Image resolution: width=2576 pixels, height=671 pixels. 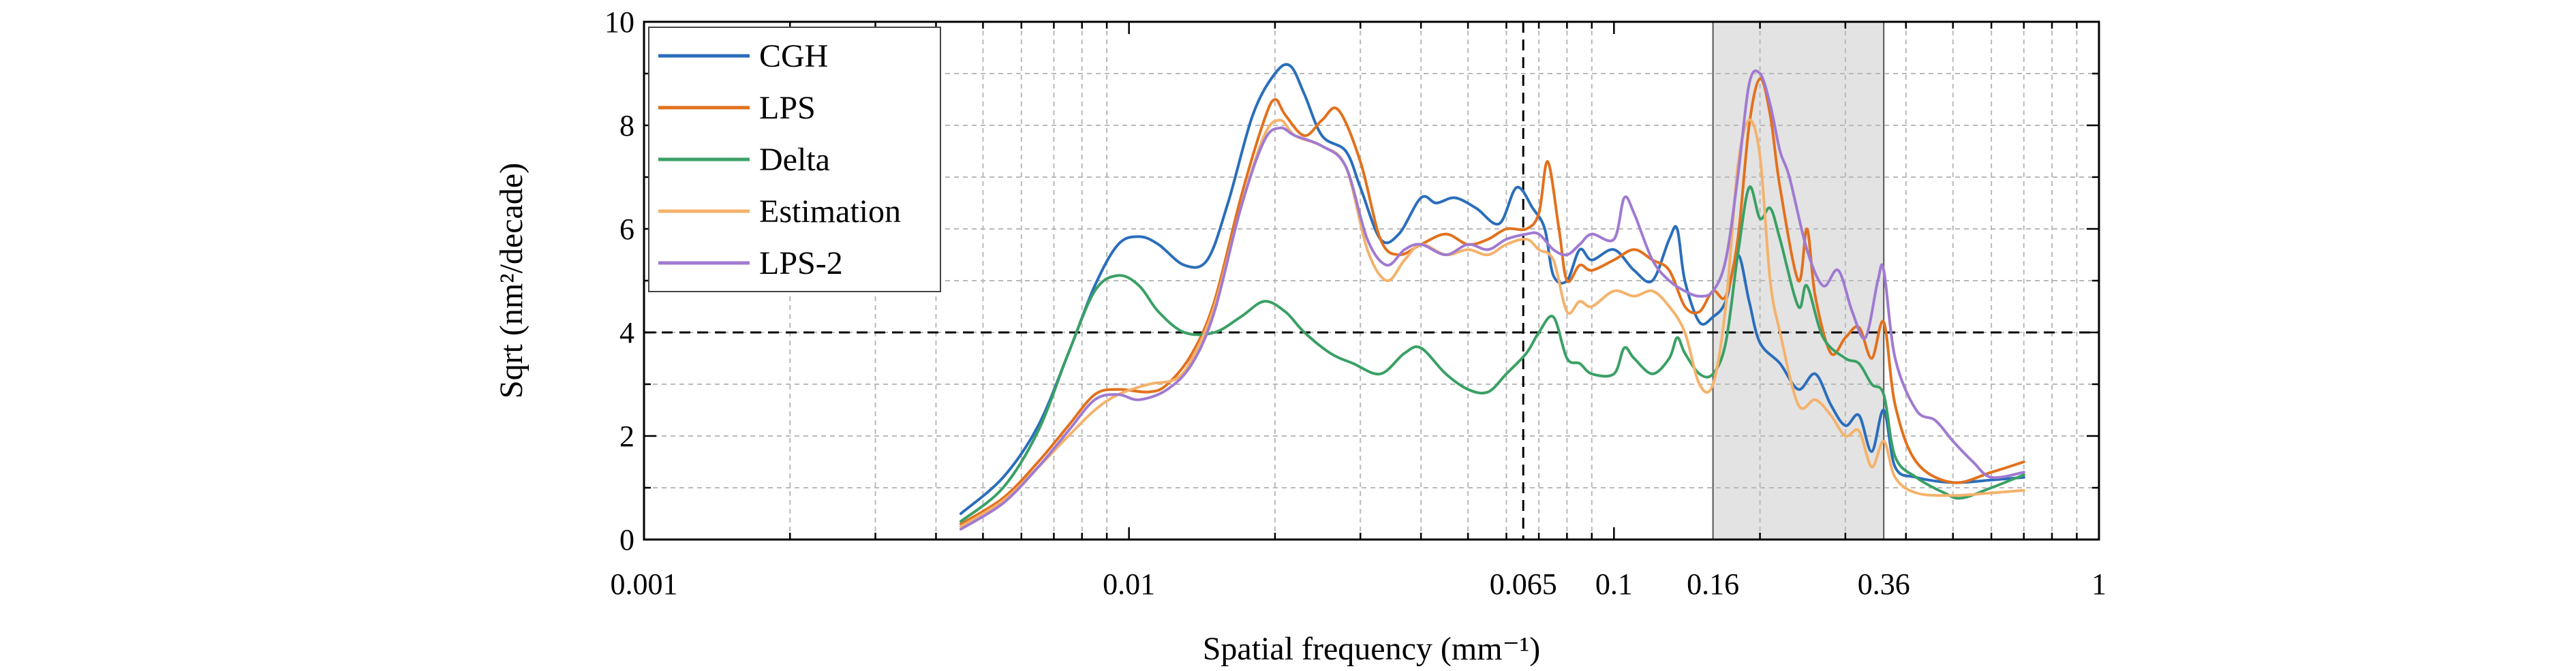 I want to click on legend-label-estimation: Estimation, so click(x=830, y=211).